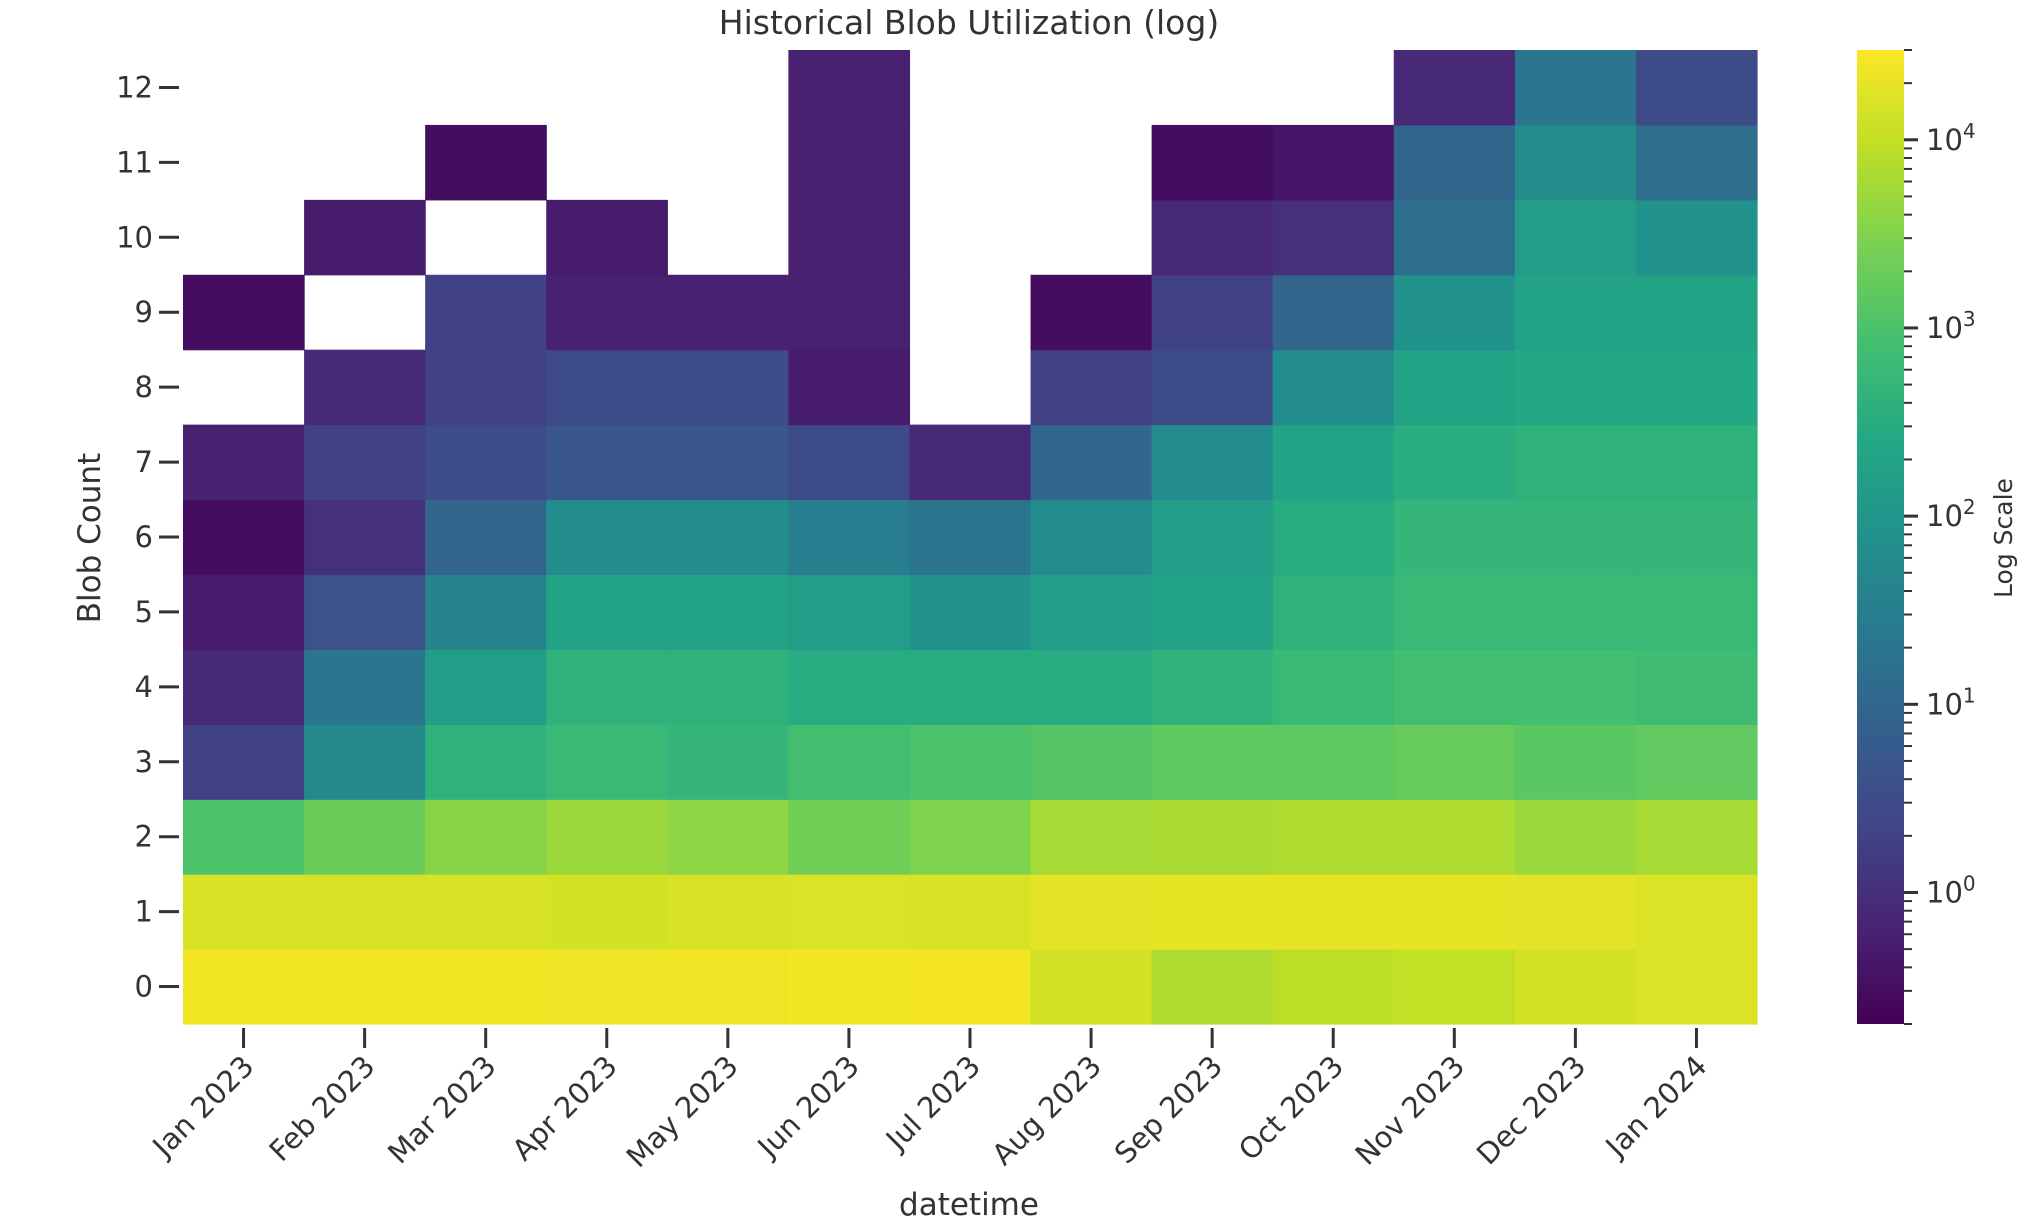 The height and width of the screenshot is (1227, 2030). I want to click on y-tick-label: 3, so click(144, 762).